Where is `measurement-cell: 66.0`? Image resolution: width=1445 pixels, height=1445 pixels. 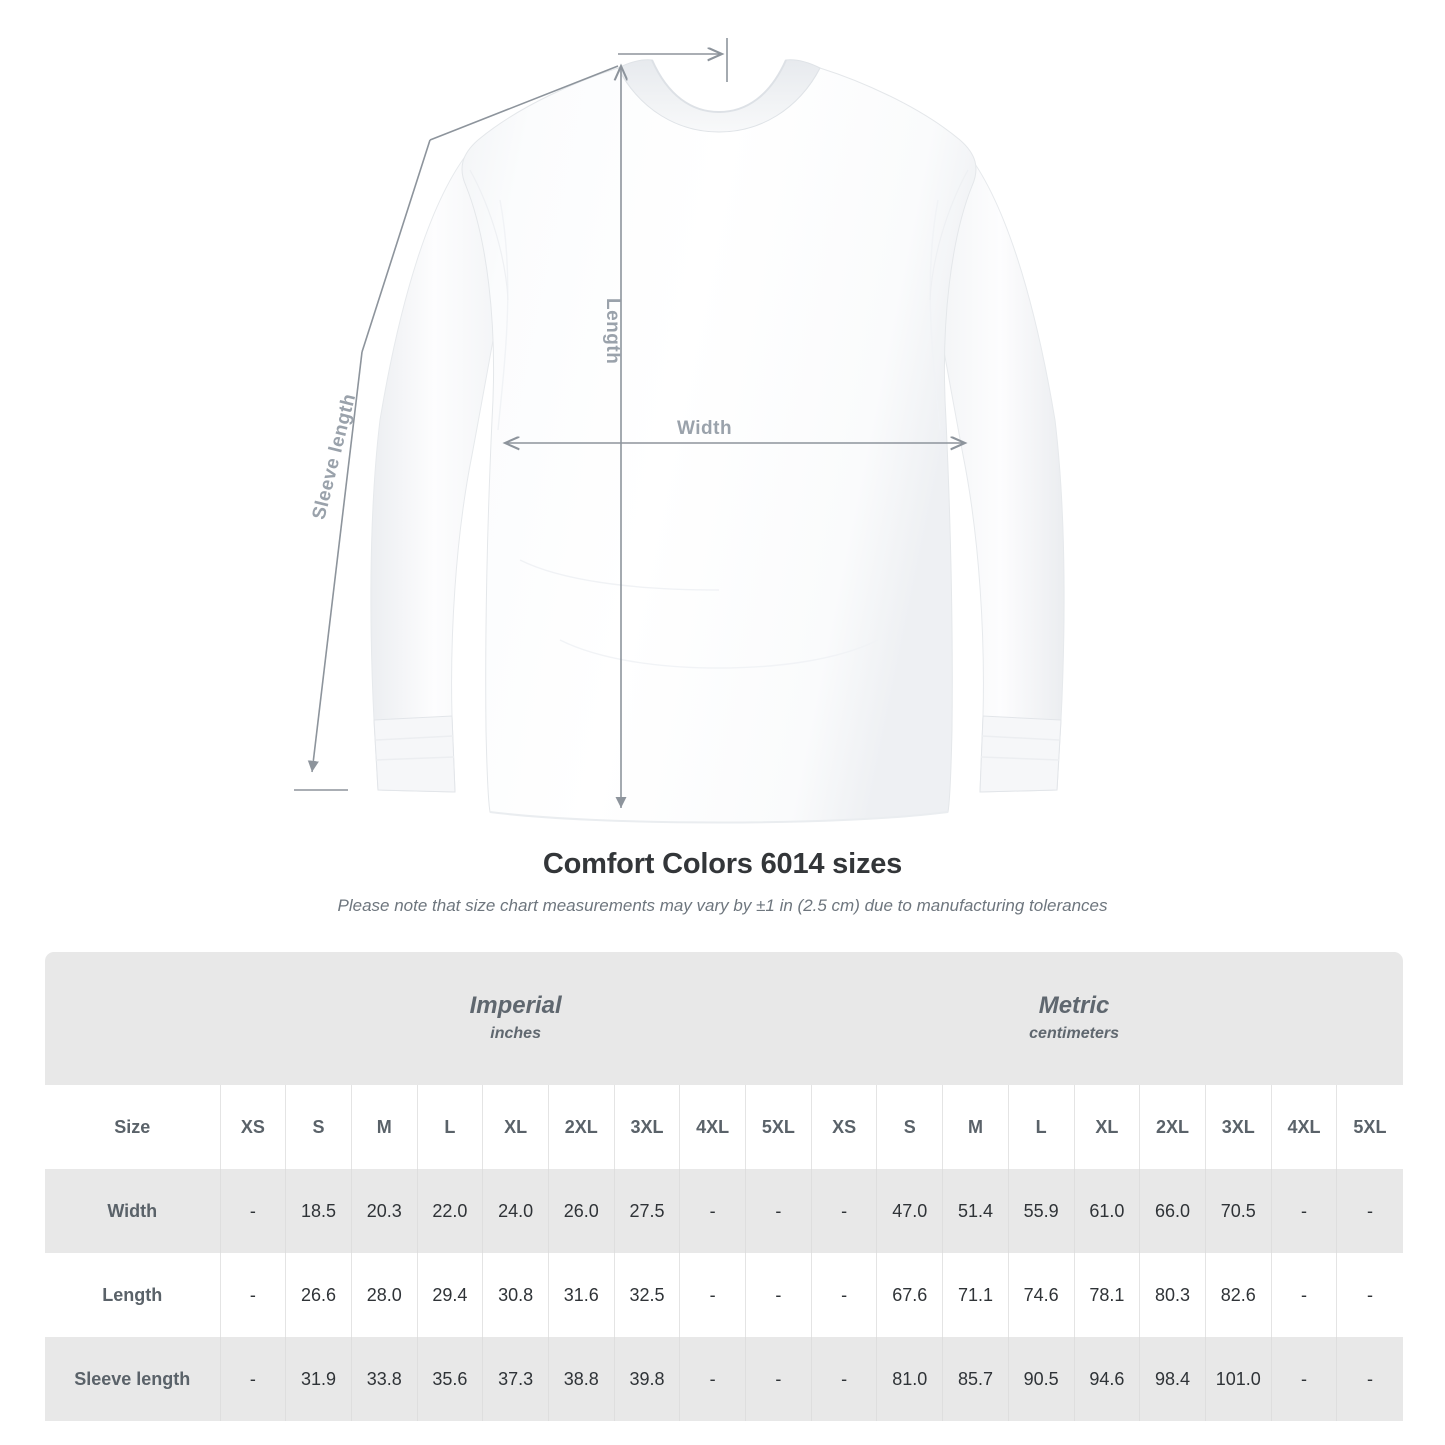 measurement-cell: 66.0 is located at coordinates (1172, 1211).